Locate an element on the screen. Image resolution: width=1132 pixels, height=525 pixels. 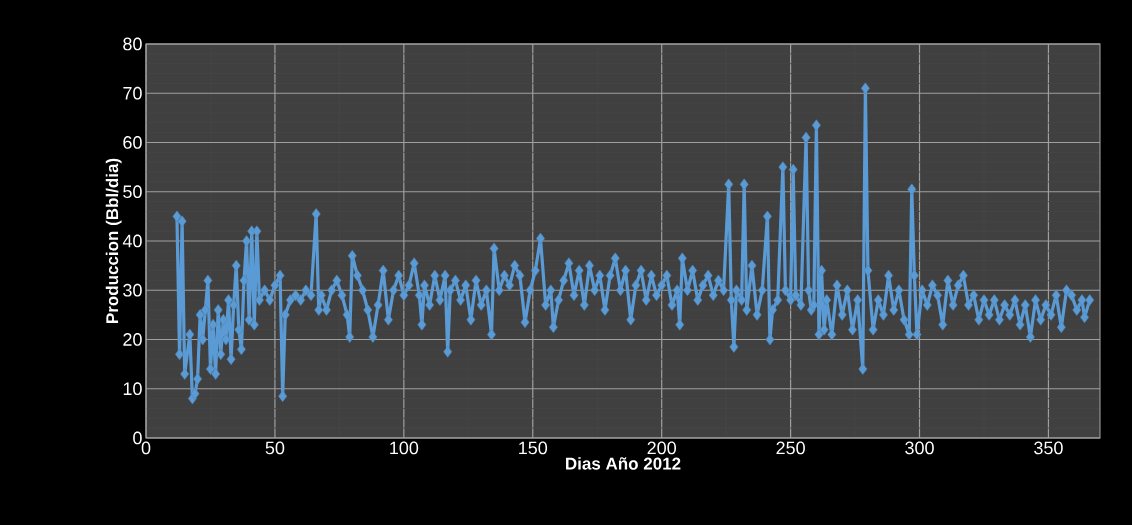
x-tick-label: 50 is located at coordinates (275, 448).